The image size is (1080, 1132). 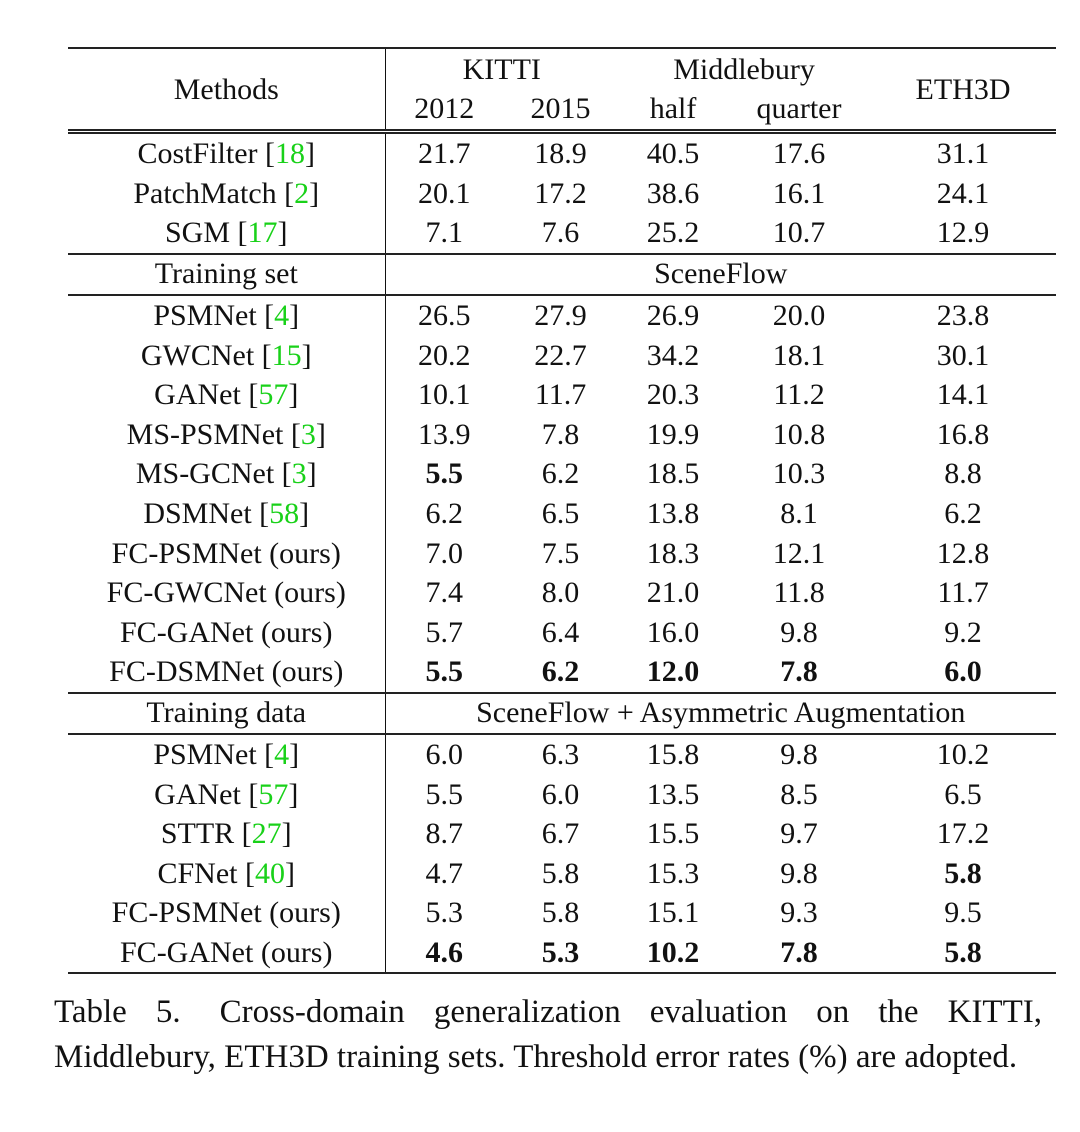 I want to click on method-name: FC-GWCNet (ours), so click(x=226, y=593).